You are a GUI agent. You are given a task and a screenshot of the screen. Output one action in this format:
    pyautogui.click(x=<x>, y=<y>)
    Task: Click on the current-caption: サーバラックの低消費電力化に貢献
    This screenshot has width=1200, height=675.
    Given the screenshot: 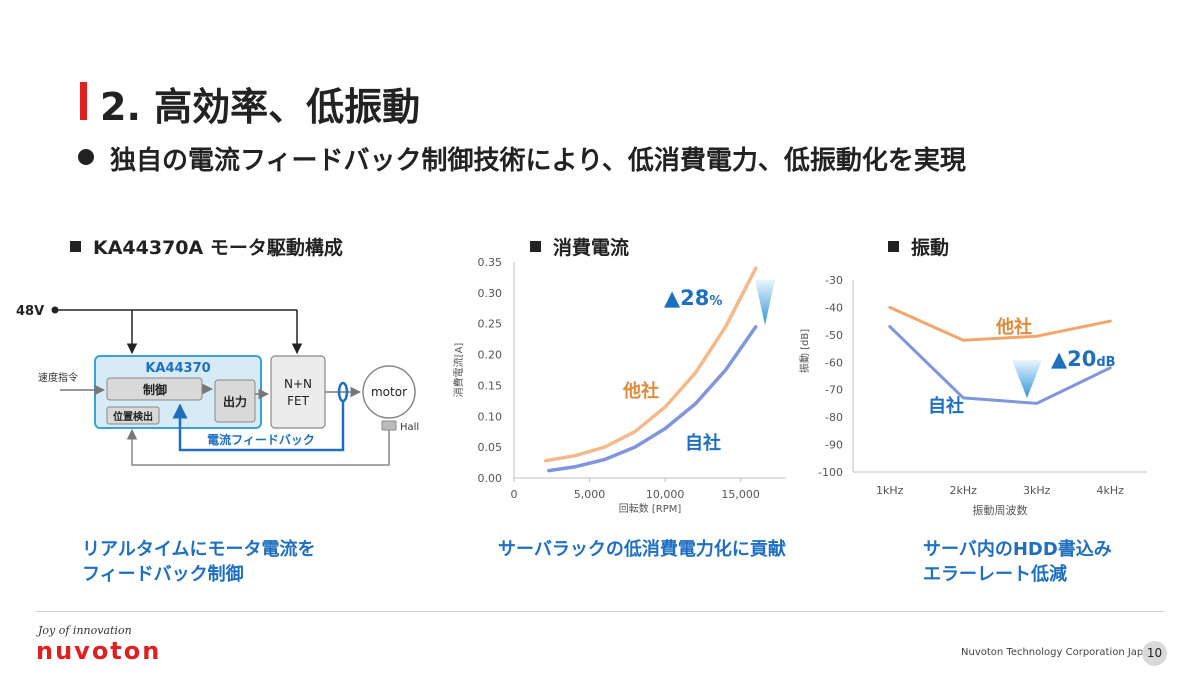 What is the action you would take?
    pyautogui.click(x=642, y=549)
    